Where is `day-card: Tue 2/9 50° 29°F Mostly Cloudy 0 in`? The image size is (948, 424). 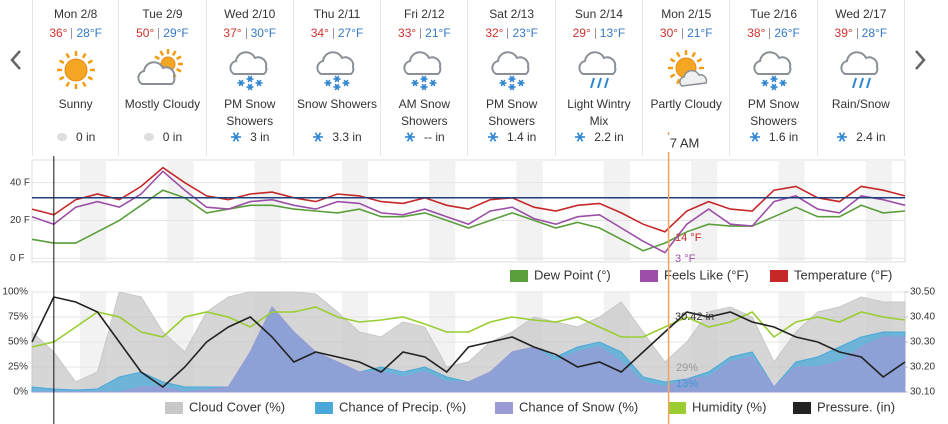 day-card: Tue 2/9 50° 29°F Mostly Cloudy 0 in is located at coordinates (163, 78).